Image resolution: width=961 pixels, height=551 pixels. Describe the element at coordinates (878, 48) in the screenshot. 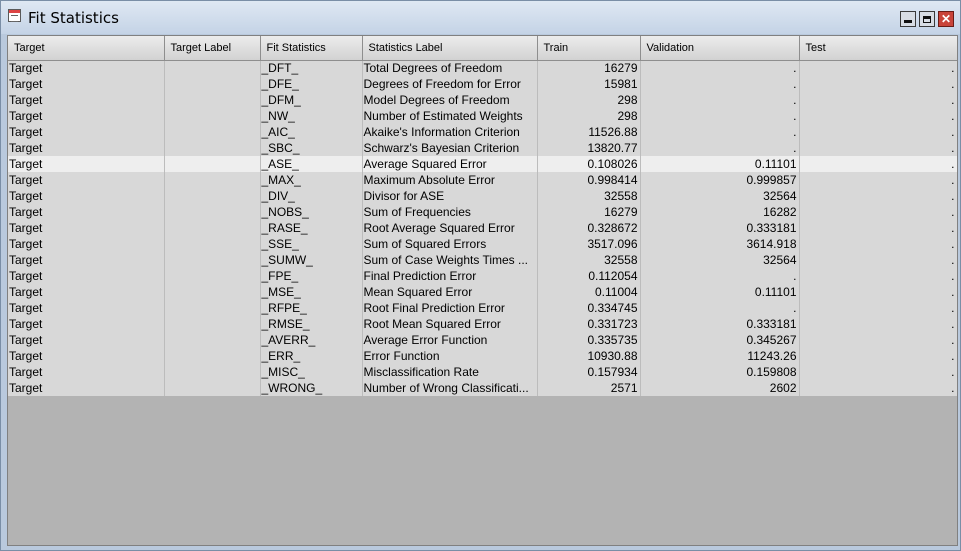

I see `column-header-test: Test` at that location.